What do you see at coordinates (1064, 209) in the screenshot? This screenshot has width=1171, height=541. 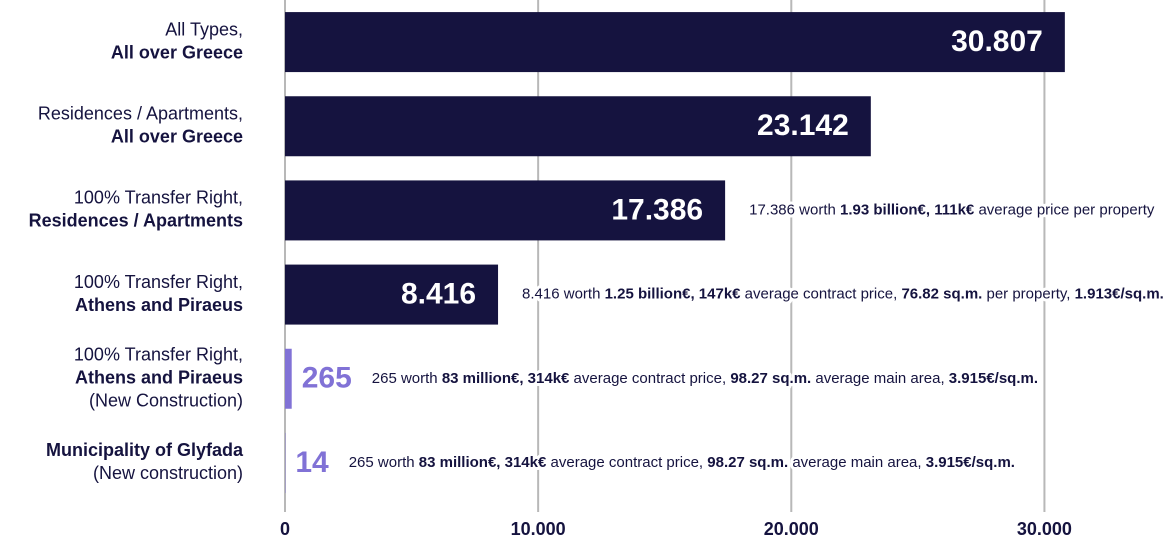 I see `annotation-part: average price per property` at bounding box center [1064, 209].